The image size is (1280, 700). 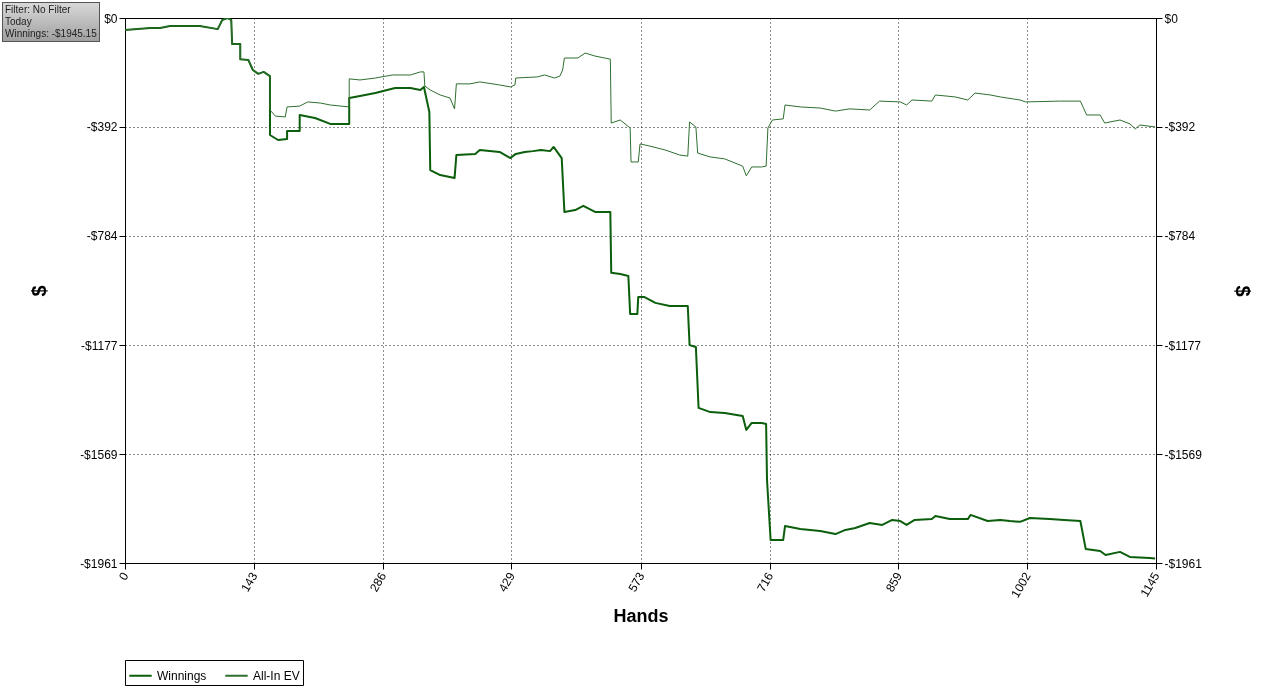 I want to click on y-tick-label: $0, so click(x=111, y=18).